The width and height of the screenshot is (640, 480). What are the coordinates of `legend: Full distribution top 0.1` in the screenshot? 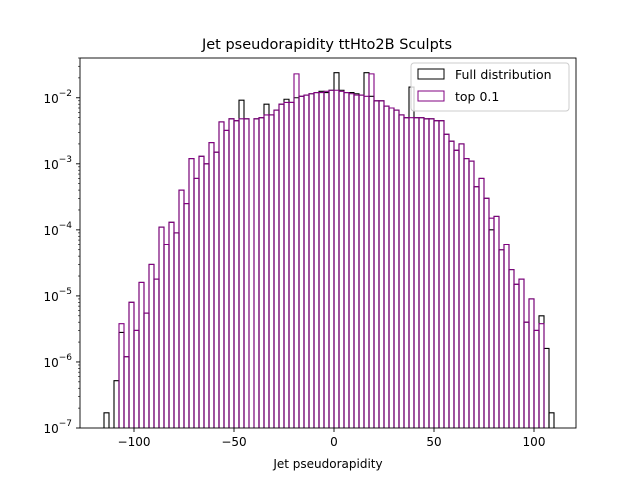 It's located at (490, 87).